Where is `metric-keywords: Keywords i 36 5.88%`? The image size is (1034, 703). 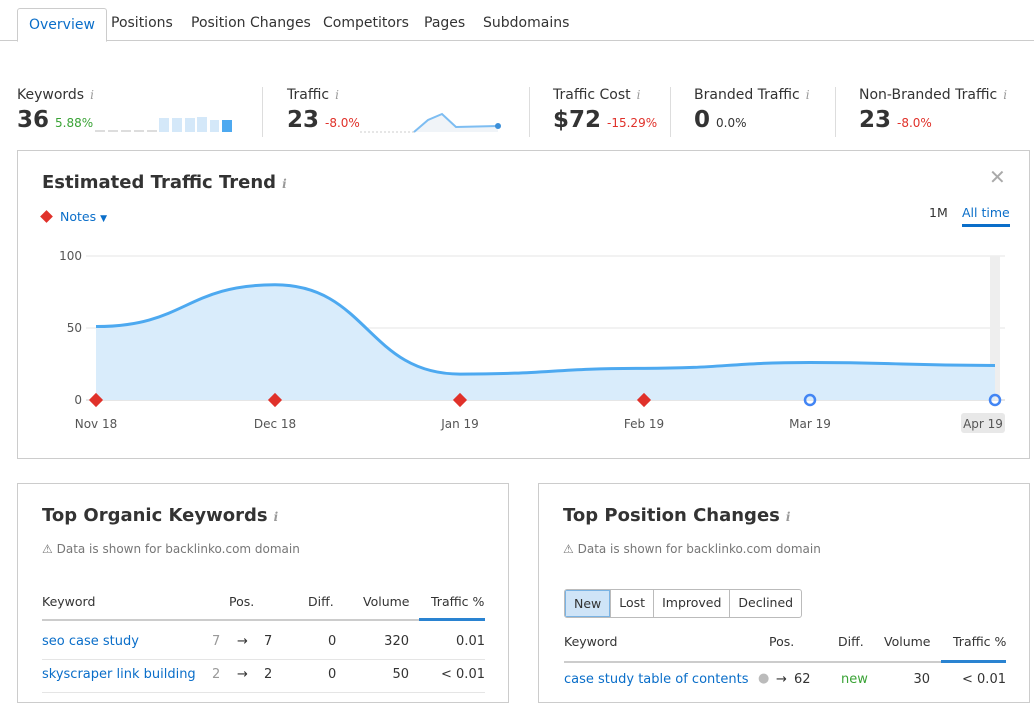 metric-keywords: Keywords i 36 5.88% is located at coordinates (55, 110).